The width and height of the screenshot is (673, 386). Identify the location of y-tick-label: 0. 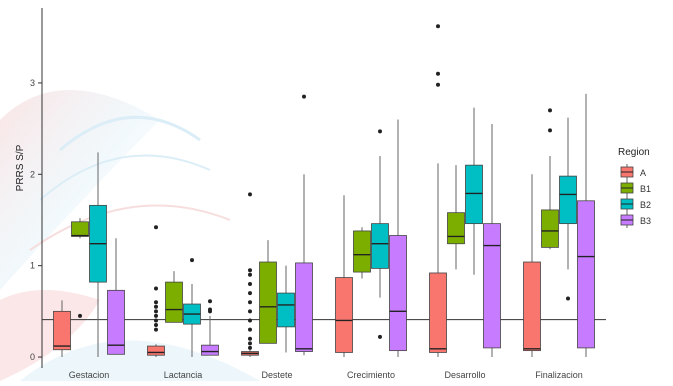
(32, 357).